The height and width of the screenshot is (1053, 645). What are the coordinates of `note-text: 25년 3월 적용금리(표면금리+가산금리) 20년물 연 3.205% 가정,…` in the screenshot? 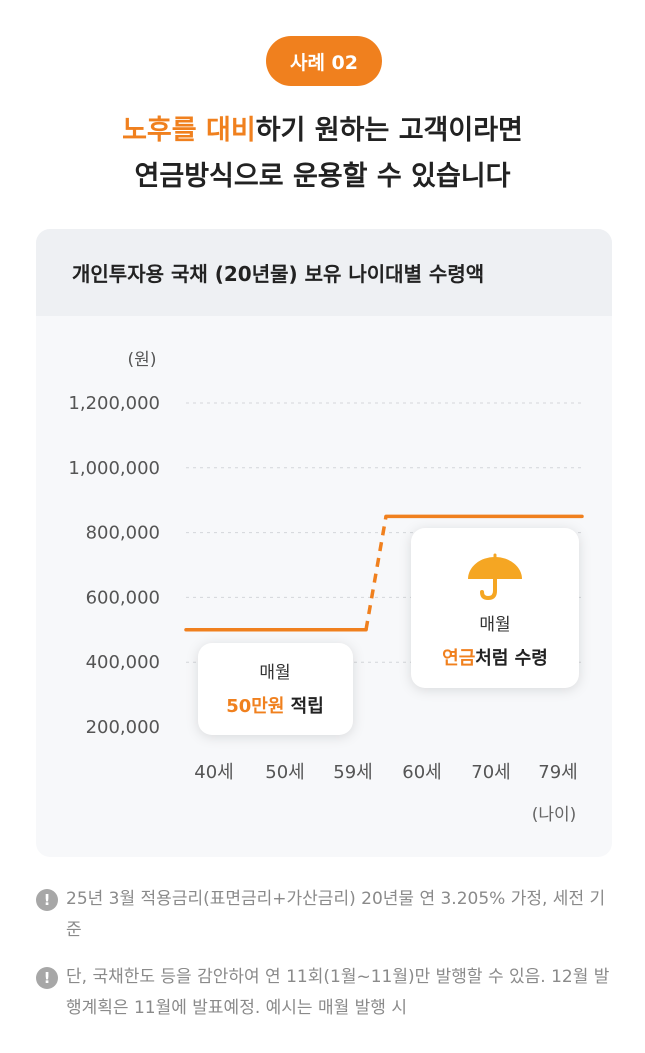 It's located at (336, 914).